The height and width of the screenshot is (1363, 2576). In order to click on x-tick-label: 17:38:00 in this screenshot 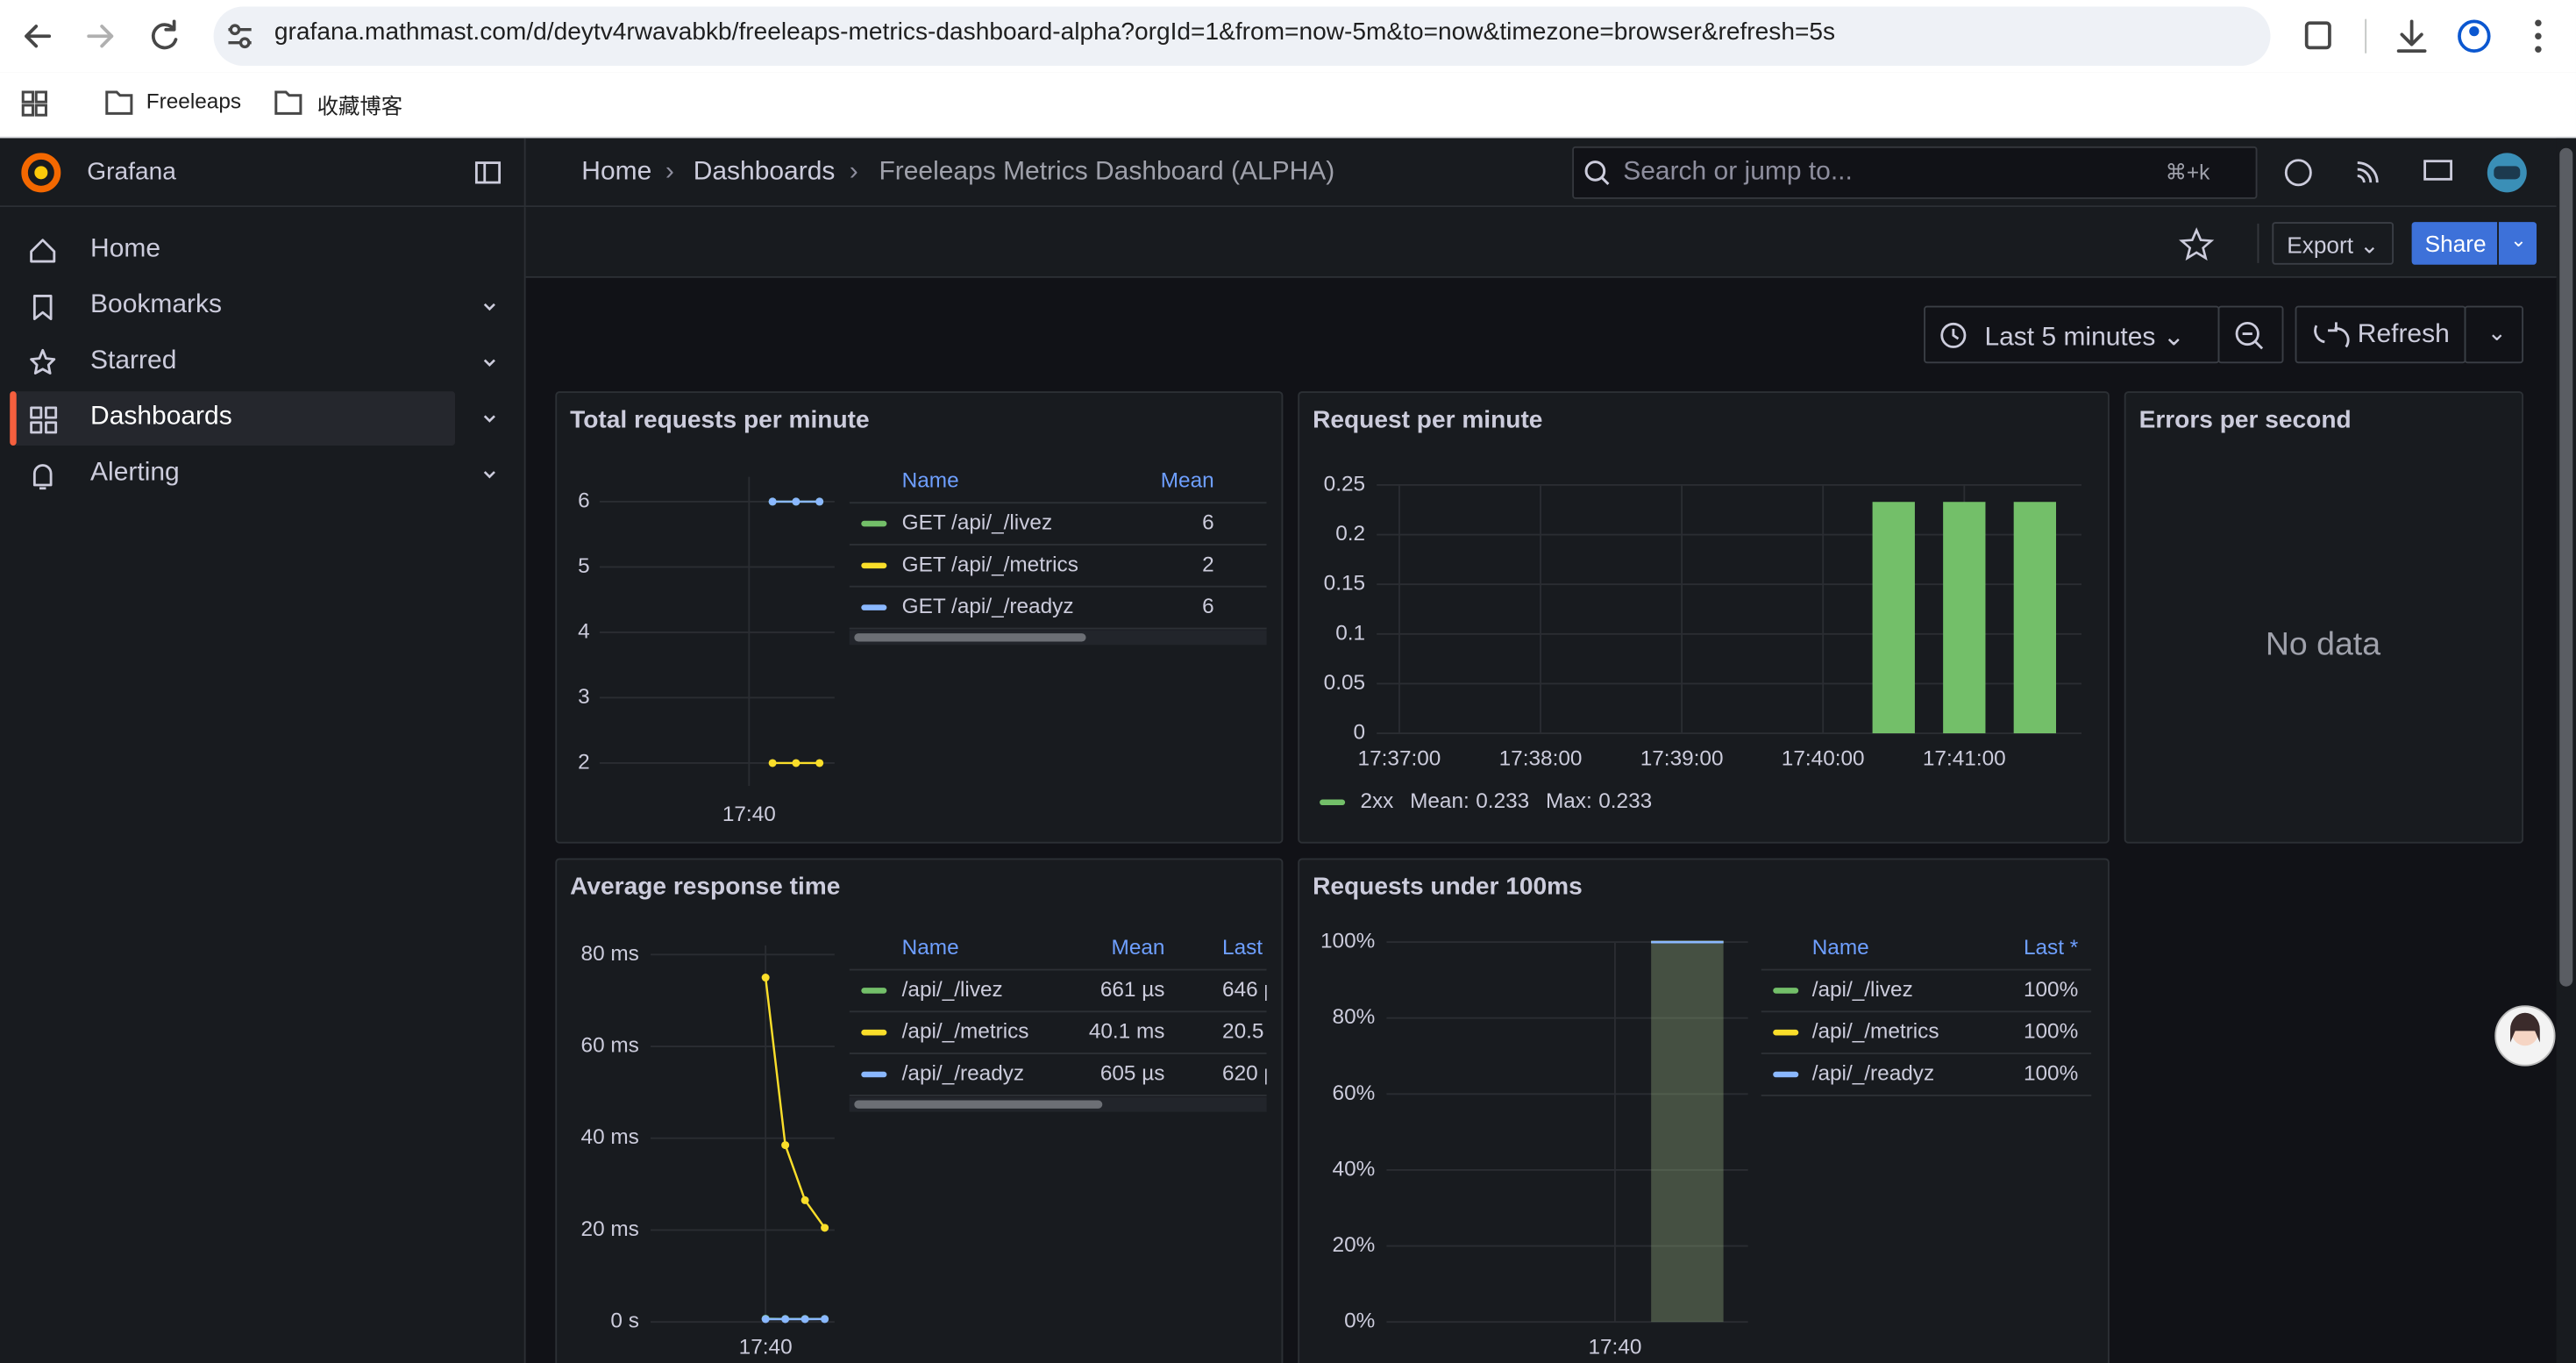, I will do `click(1541, 758)`.